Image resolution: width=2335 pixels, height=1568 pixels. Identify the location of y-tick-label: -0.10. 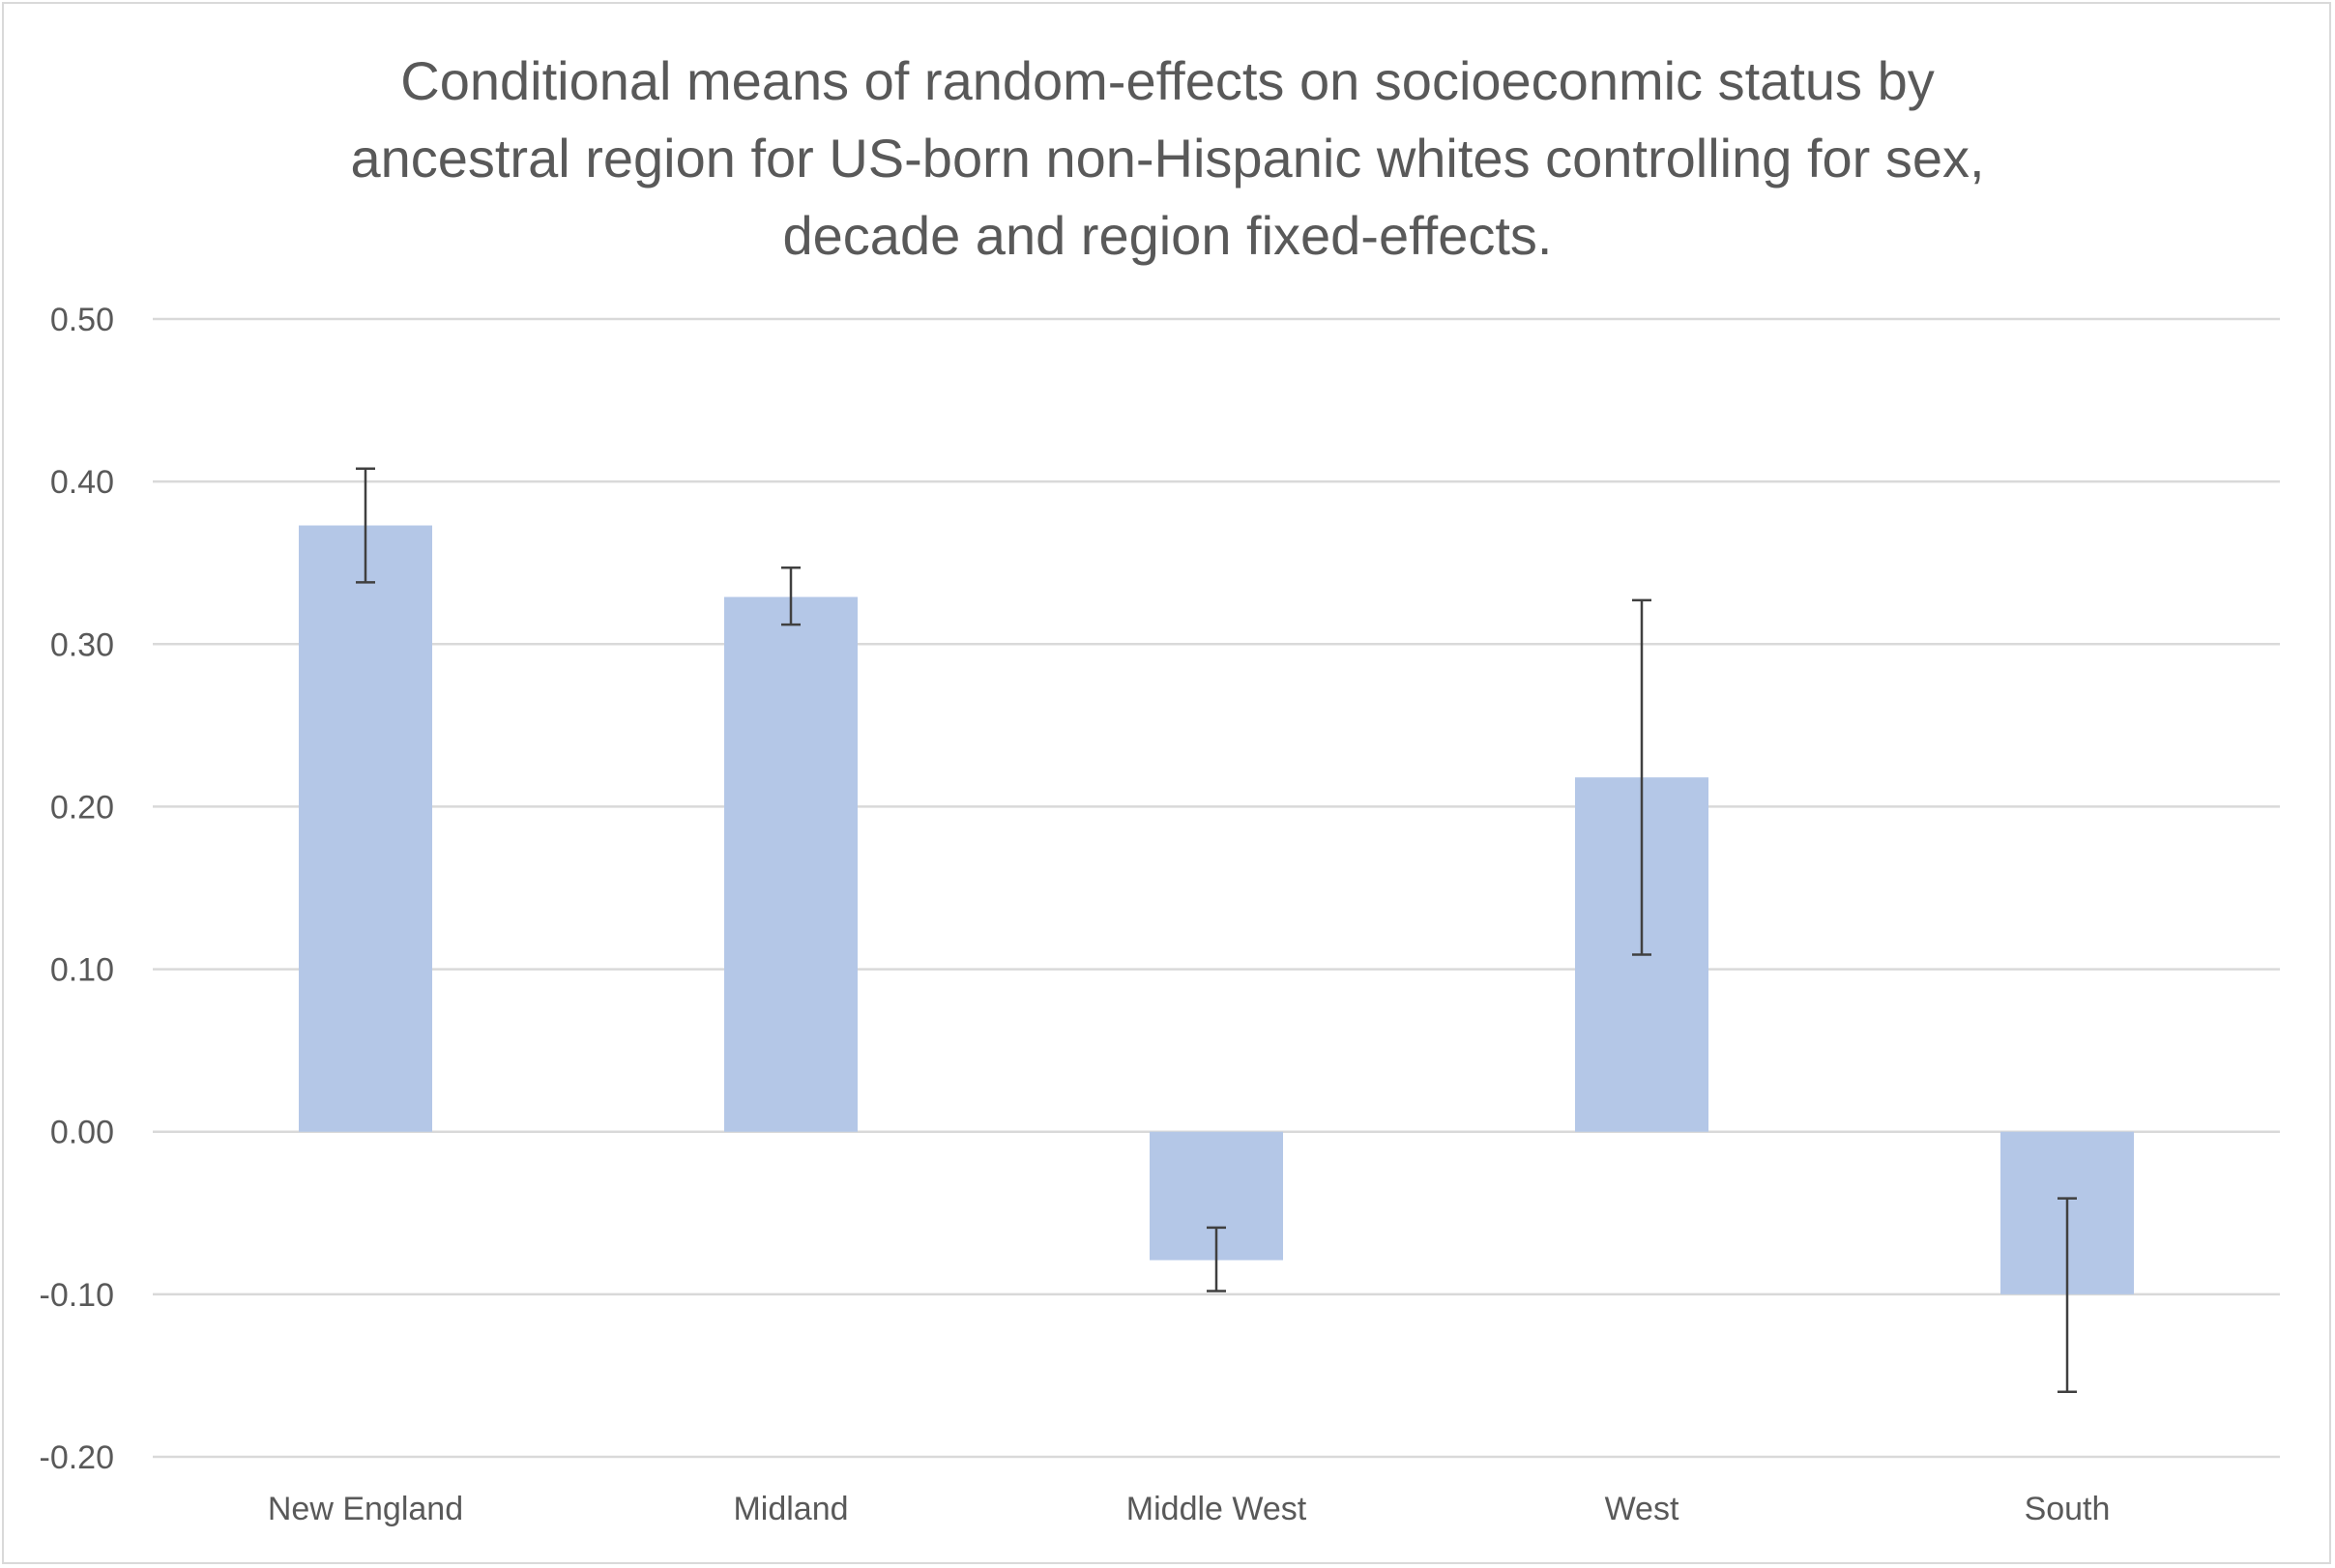
(77, 1295).